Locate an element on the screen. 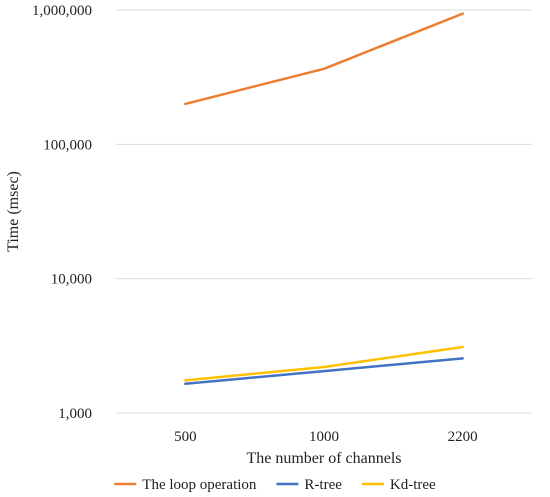 The image size is (550, 497). y-tick-label: 100,000 is located at coordinates (67, 145).